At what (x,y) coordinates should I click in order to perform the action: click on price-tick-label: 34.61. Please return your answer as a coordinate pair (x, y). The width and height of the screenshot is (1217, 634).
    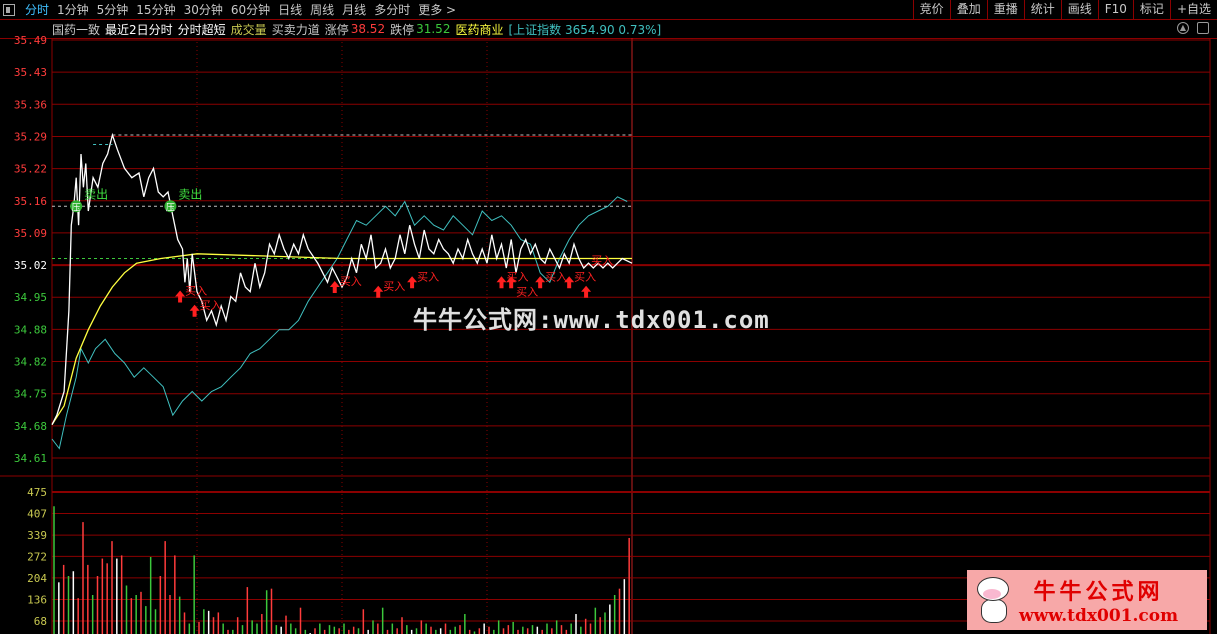
    Looking at the image, I should click on (30, 458).